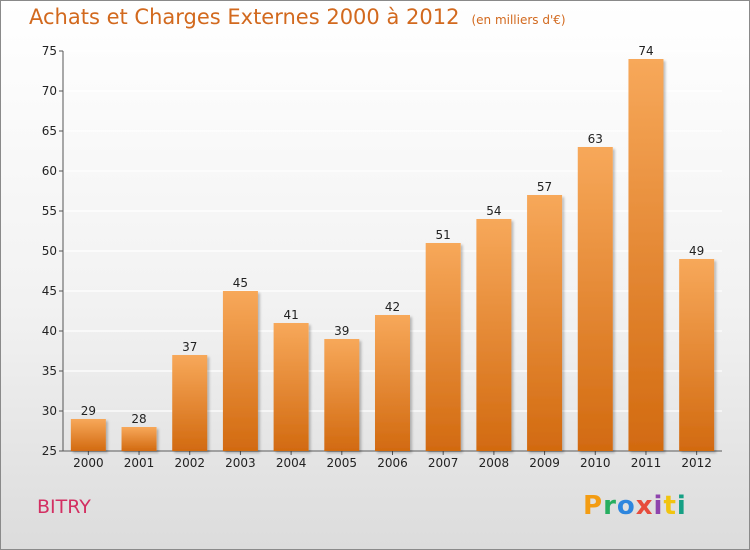 Image resolution: width=750 pixels, height=550 pixels. Describe the element at coordinates (49, 171) in the screenshot. I see `y-tick-label: 60` at that location.